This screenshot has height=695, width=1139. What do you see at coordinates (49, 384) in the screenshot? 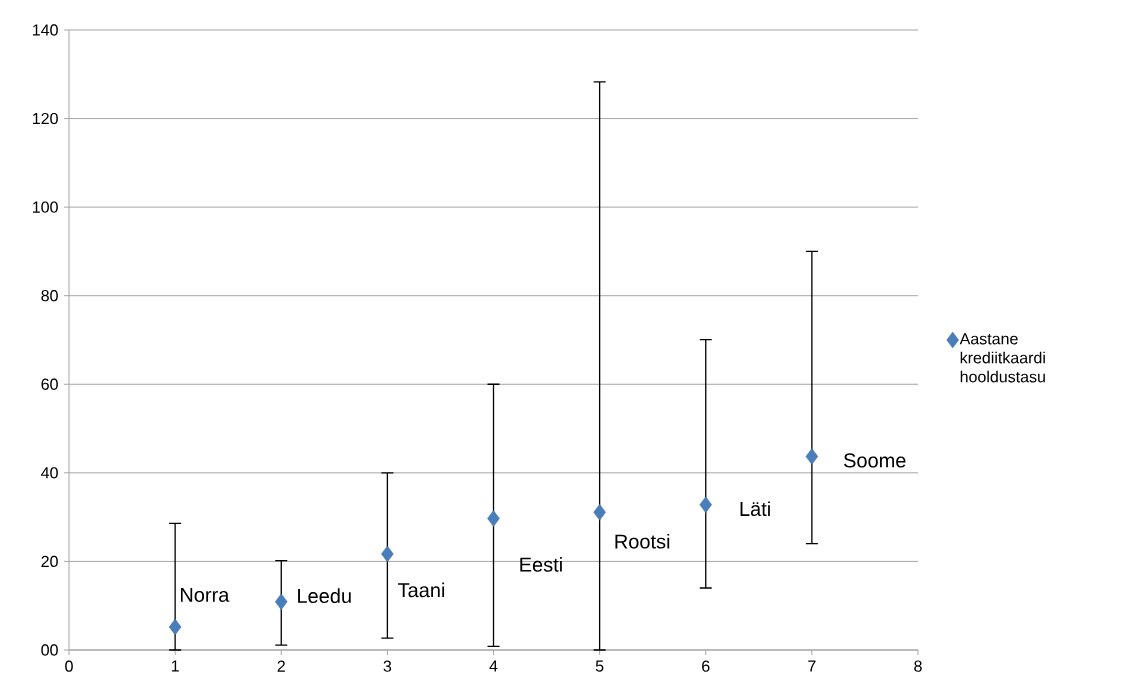
I see `y-tick-label: 60` at bounding box center [49, 384].